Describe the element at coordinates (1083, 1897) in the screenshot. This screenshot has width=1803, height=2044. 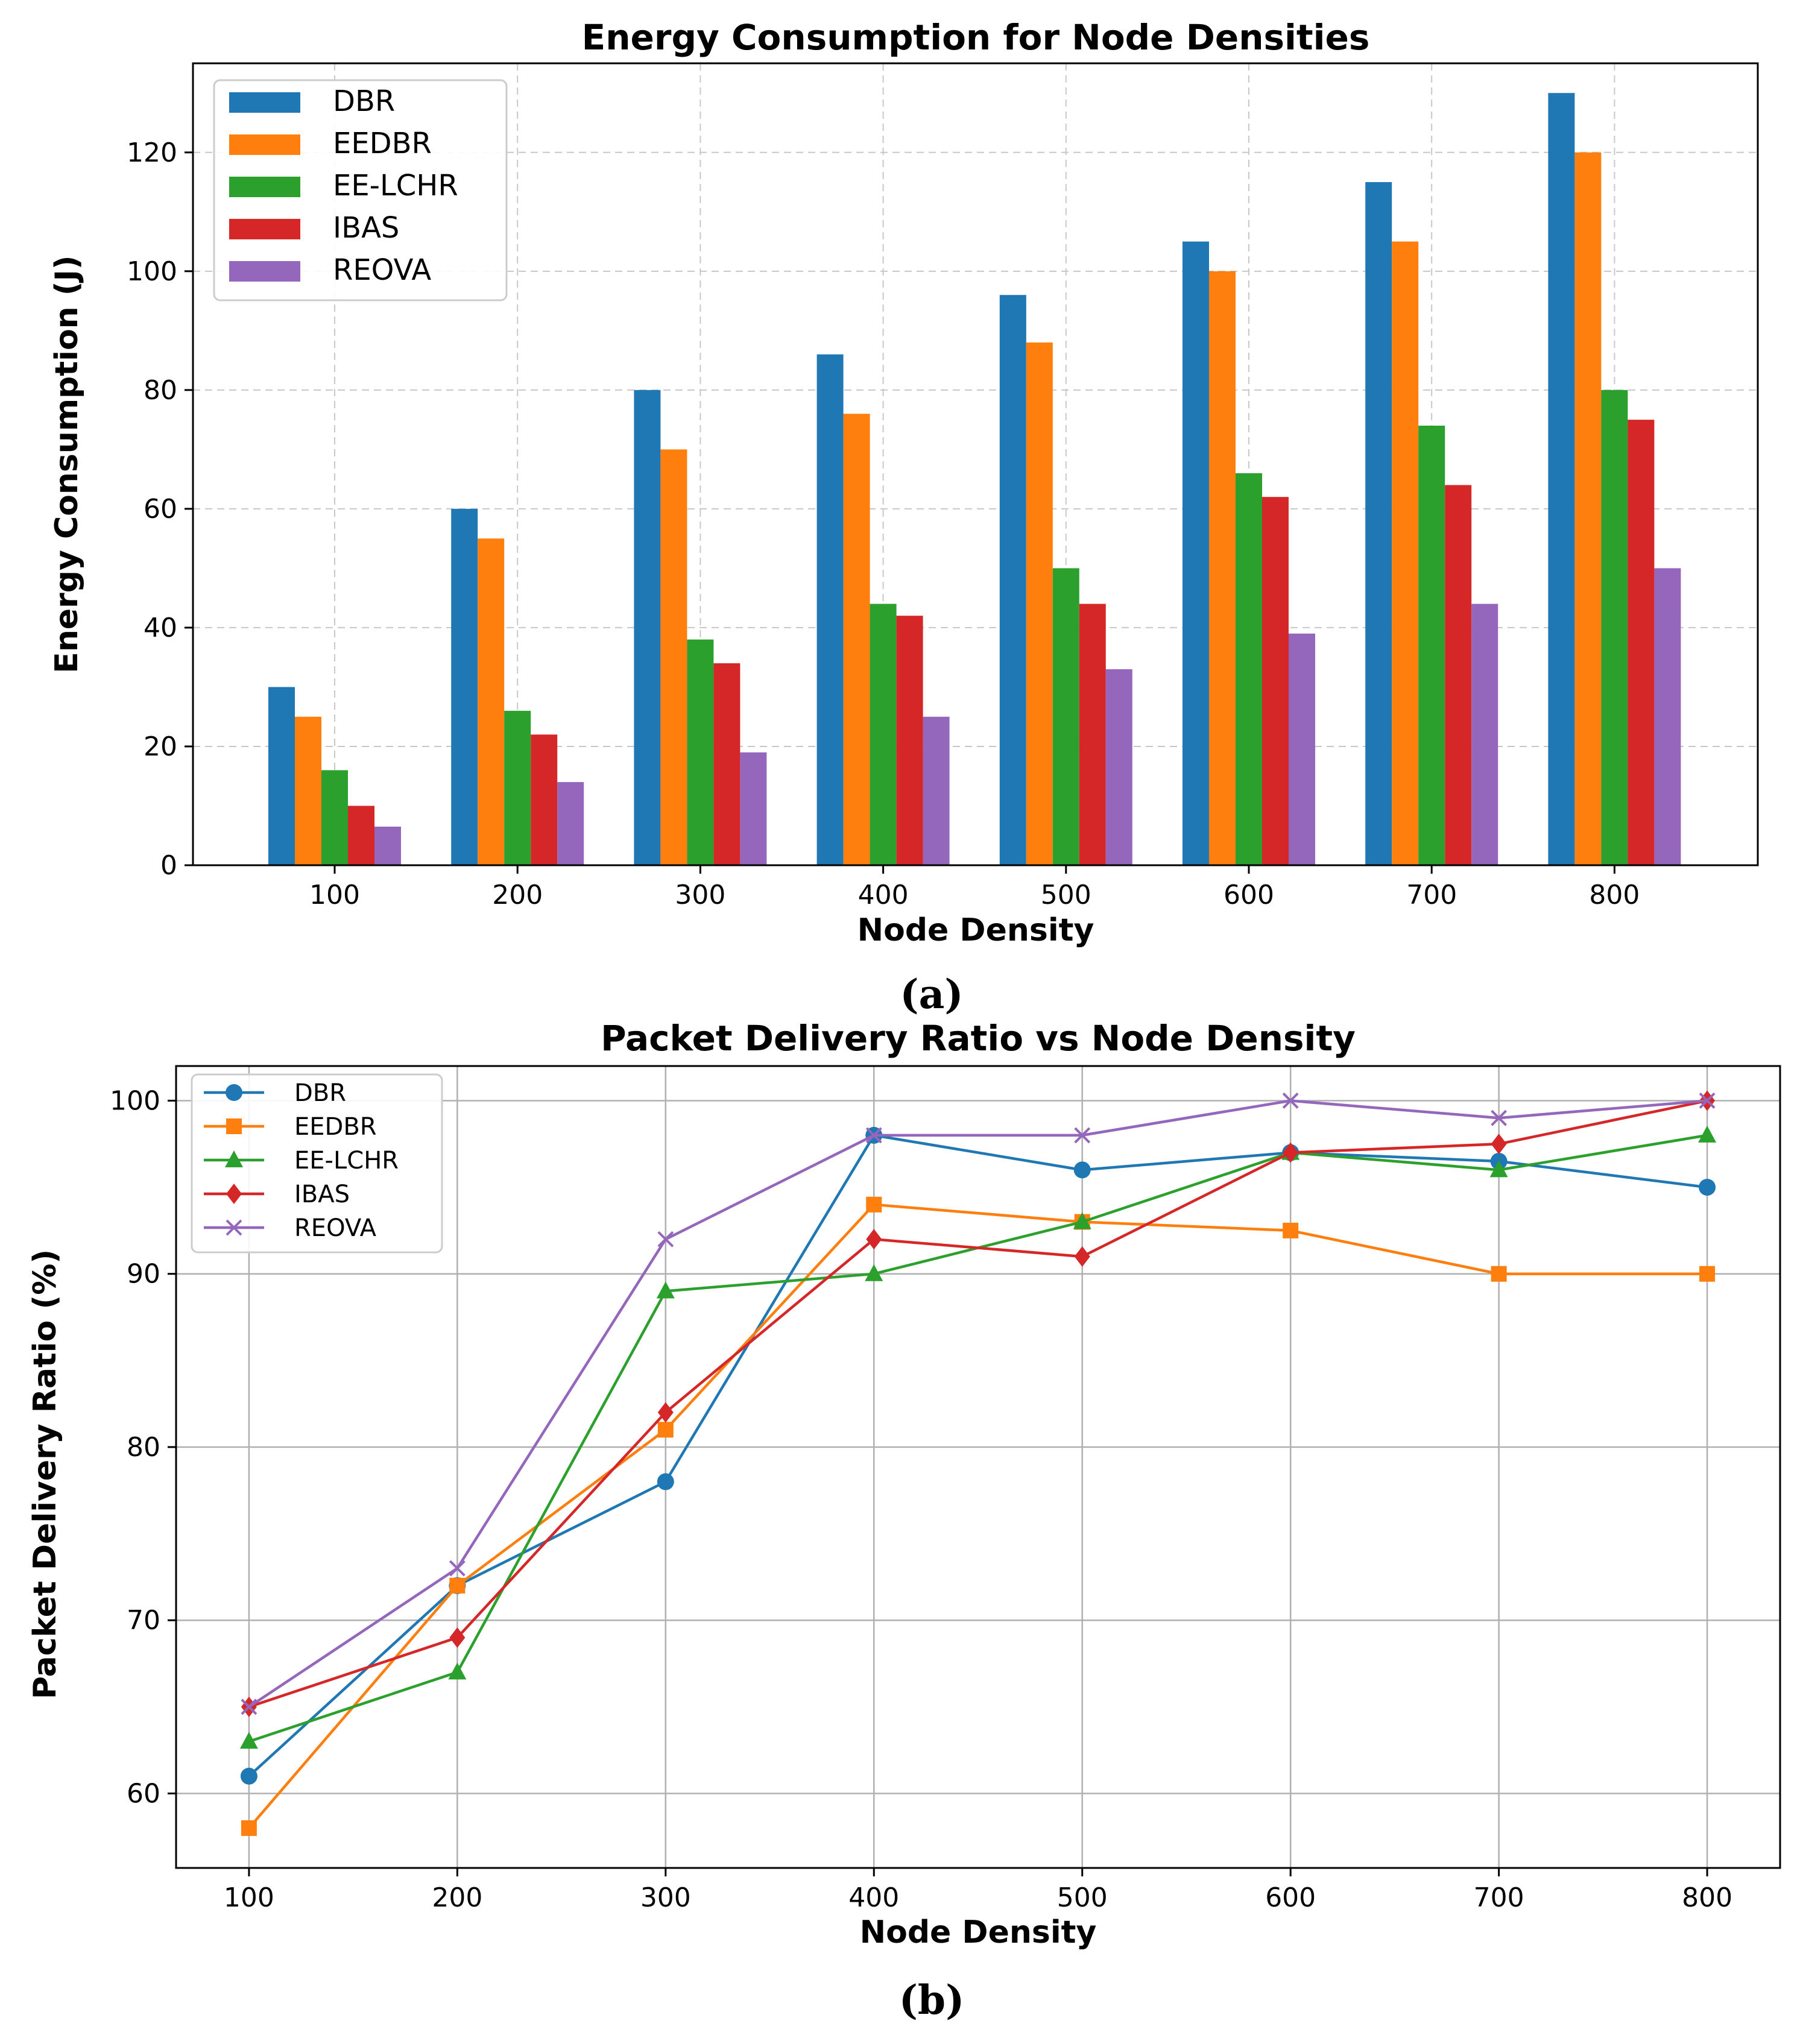
I see `pdr-x-tick-label: 500` at that location.